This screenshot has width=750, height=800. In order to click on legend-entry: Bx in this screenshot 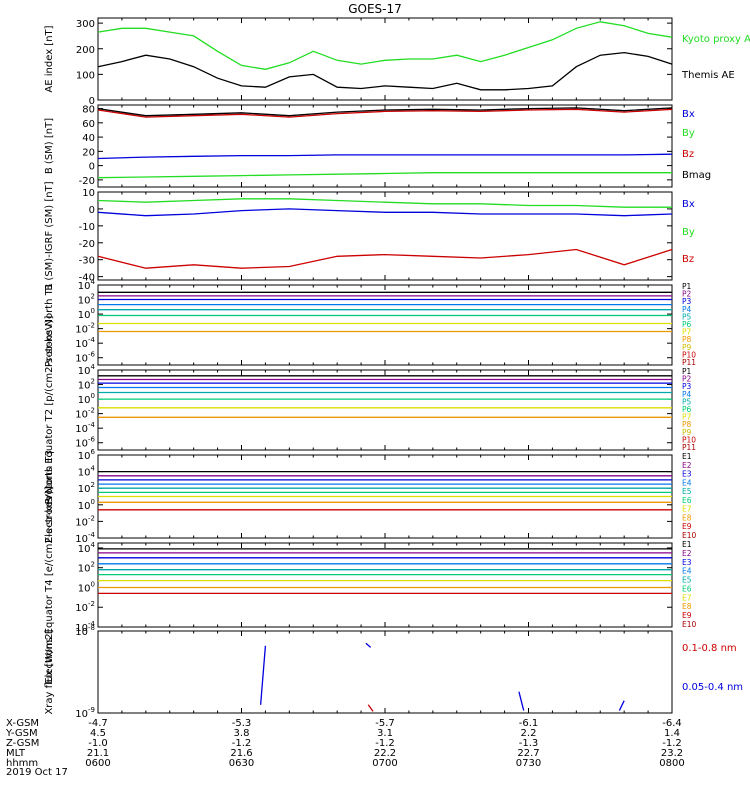, I will do `click(688, 114)`.